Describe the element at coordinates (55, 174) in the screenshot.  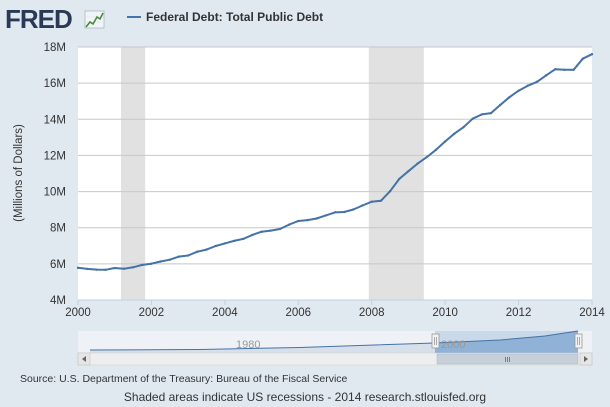
I see `y-axis-ticks: 4M 6M 8M 10M 12M 14M 16M 18M` at that location.